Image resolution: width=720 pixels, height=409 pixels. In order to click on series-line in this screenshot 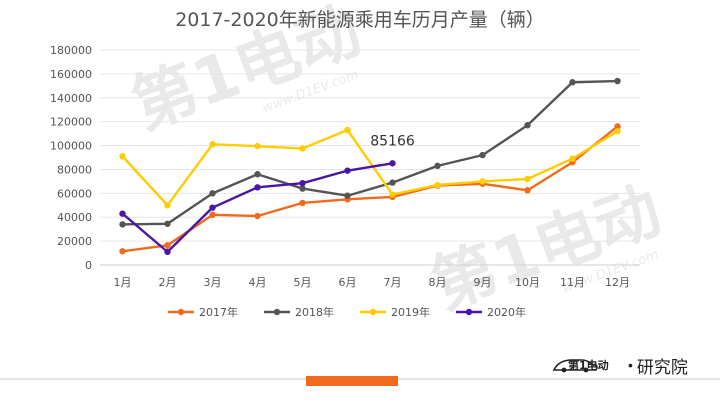, I will do `click(370, 167)`.